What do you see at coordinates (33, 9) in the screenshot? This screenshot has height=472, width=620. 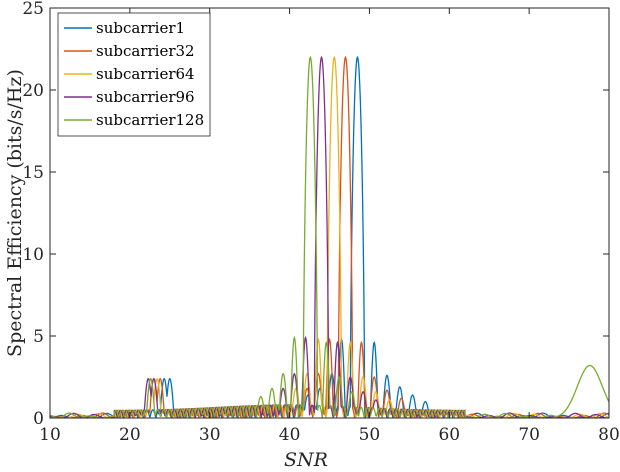 I see `y-tick-label: 25` at bounding box center [33, 9].